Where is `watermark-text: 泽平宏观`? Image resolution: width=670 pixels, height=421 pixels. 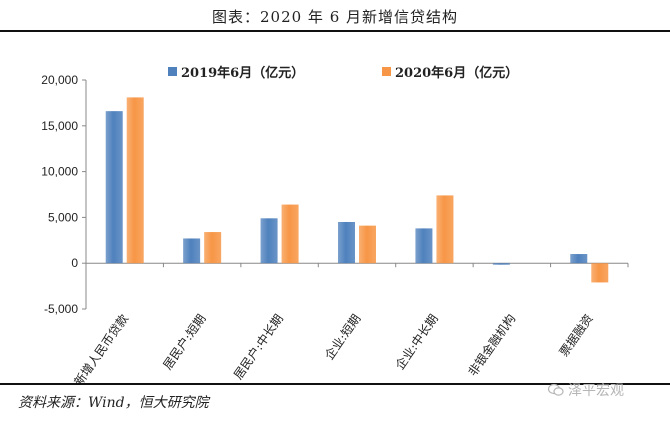 watermark-text: 泽平宏观 is located at coordinates (596, 391).